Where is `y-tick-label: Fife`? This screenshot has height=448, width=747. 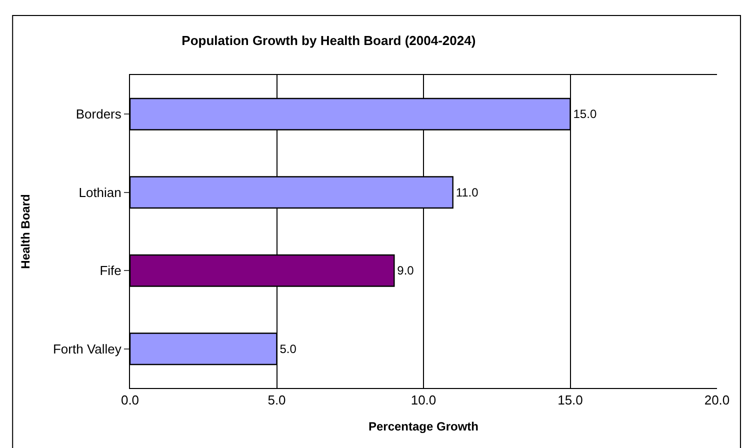 y-tick-label: Fife is located at coordinates (111, 270).